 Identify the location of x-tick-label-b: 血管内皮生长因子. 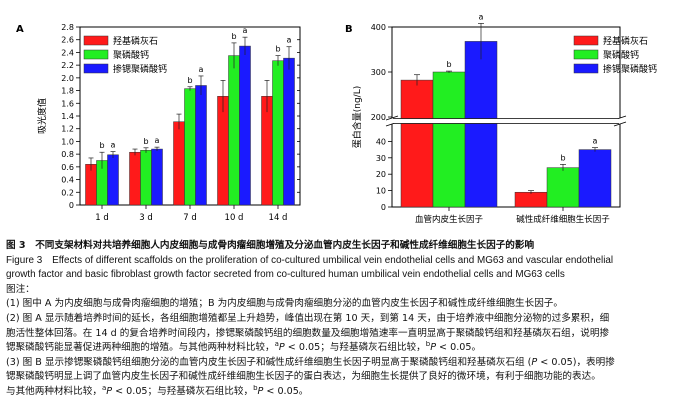
(449, 219).